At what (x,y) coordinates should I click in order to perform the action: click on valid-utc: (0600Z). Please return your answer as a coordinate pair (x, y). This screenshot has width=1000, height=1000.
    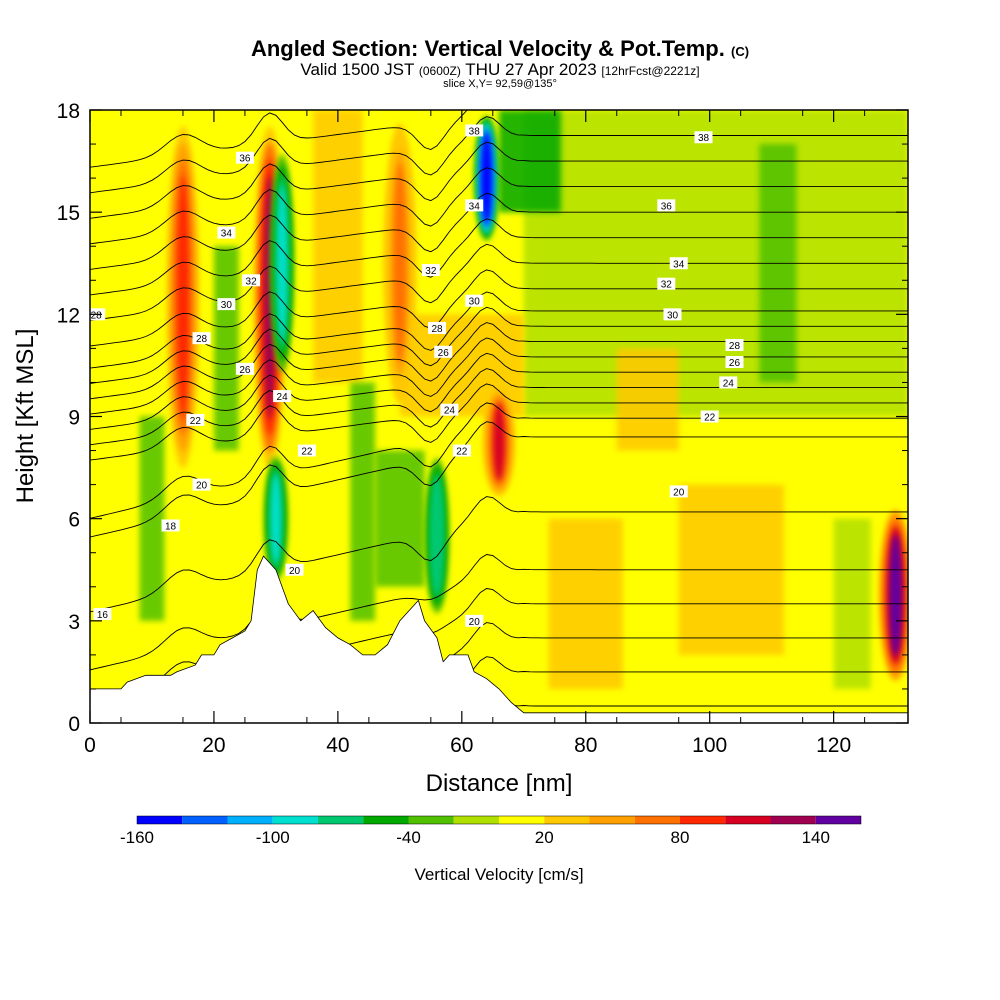
    Looking at the image, I should click on (439, 71).